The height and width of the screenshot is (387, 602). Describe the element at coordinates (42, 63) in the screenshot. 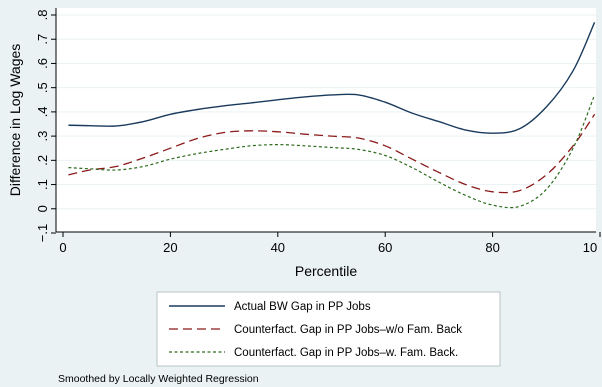

I see `y-tick-label: .6` at that location.